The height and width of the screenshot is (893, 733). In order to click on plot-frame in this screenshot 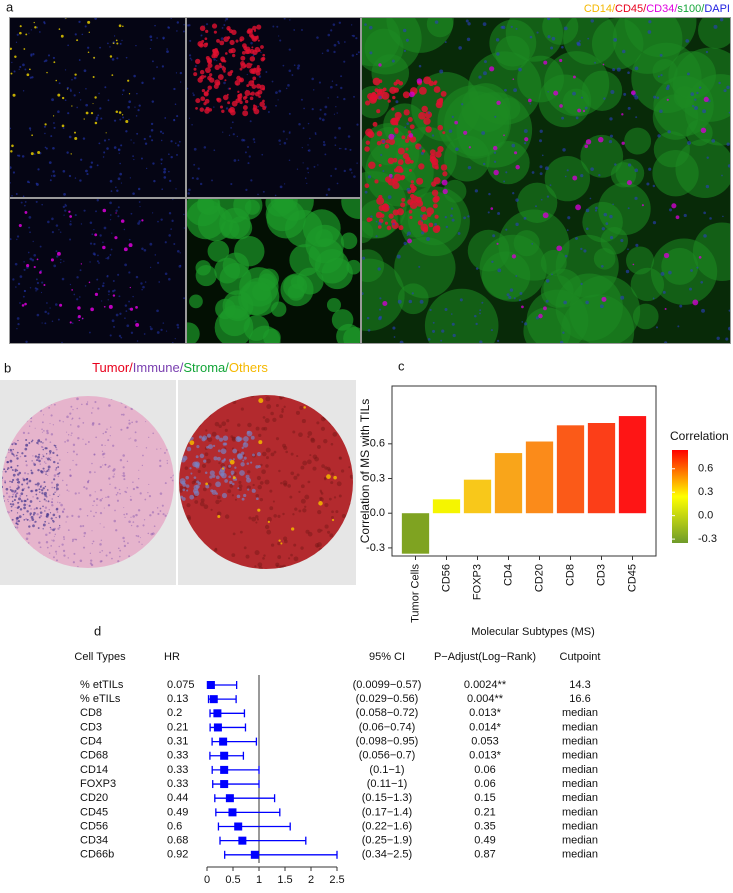, I will do `click(524, 471)`.